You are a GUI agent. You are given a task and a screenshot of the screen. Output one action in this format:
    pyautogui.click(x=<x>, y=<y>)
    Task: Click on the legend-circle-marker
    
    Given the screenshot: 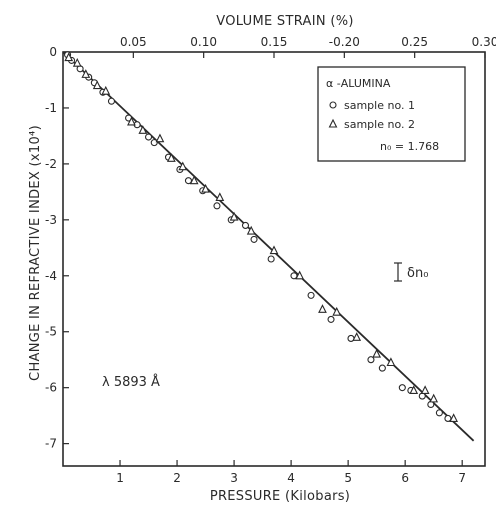 What is the action you would take?
    pyautogui.click(x=333, y=105)
    